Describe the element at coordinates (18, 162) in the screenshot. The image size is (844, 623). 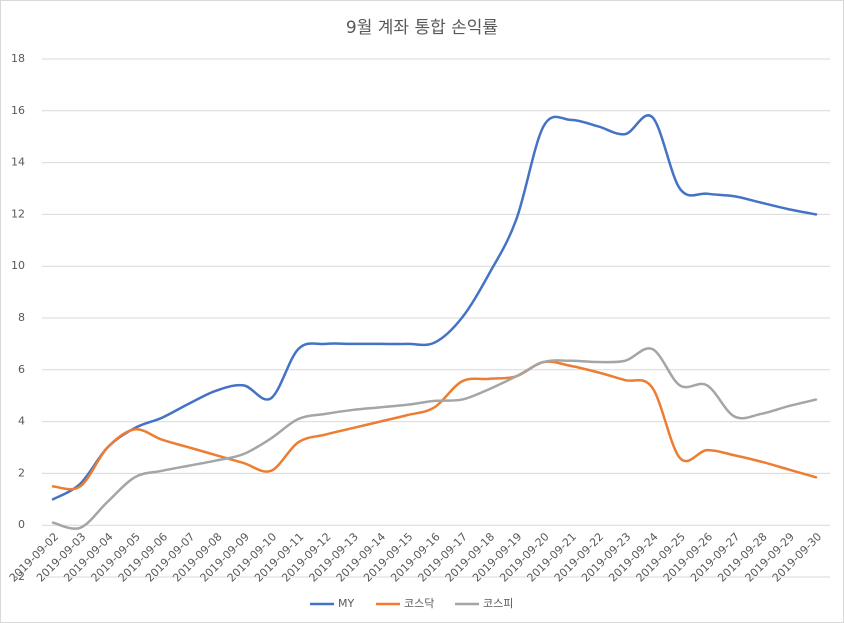
I see `y-tick-label: 14` at that location.